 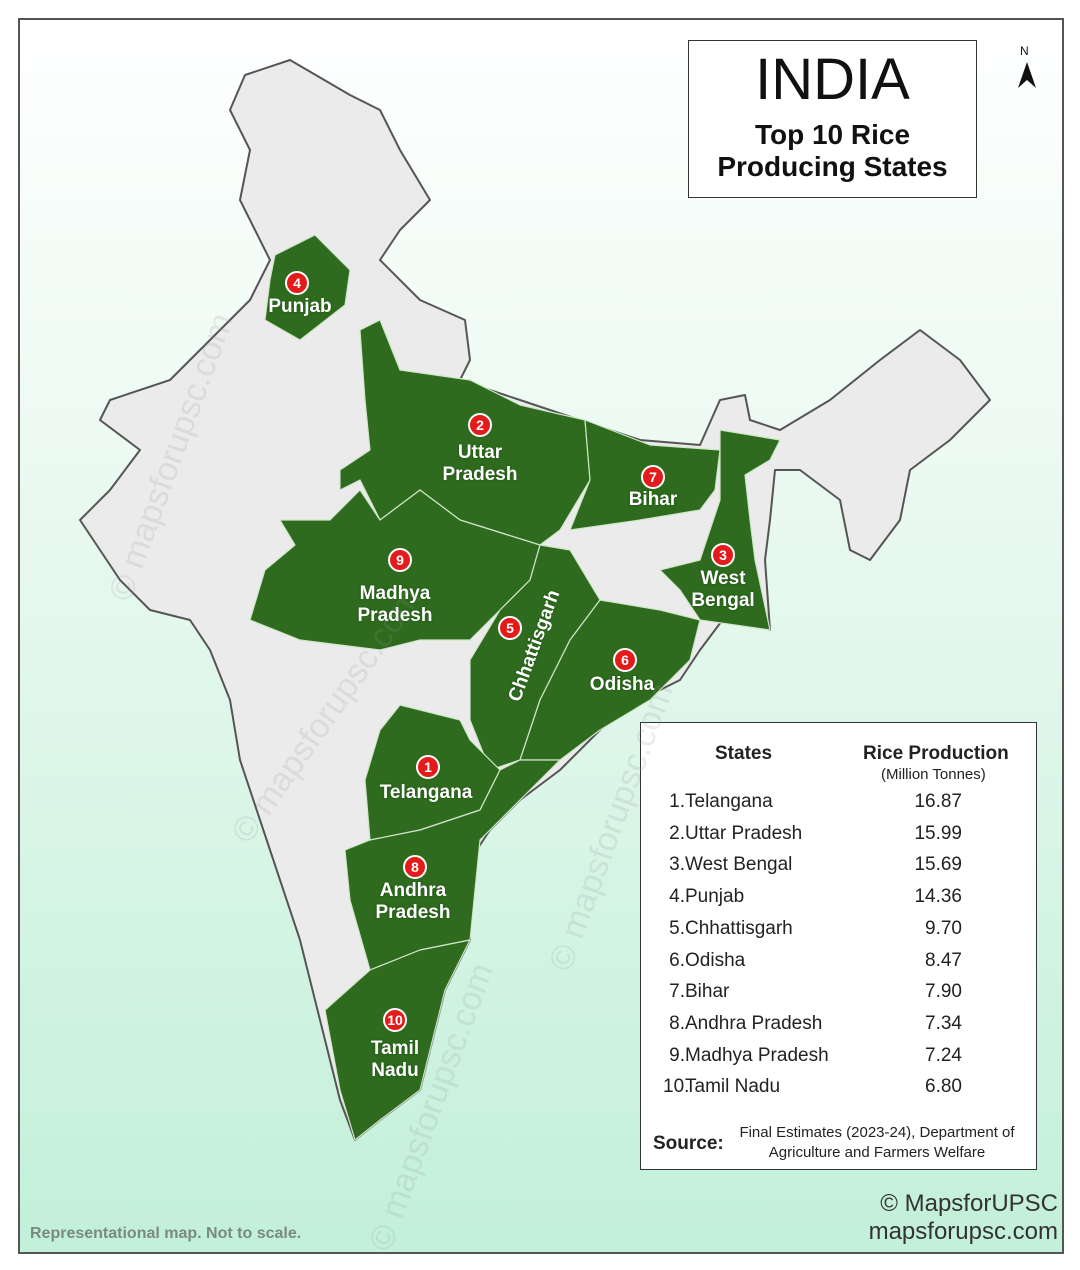 What do you see at coordinates (677, 865) in the screenshot?
I see `rank: 3.` at bounding box center [677, 865].